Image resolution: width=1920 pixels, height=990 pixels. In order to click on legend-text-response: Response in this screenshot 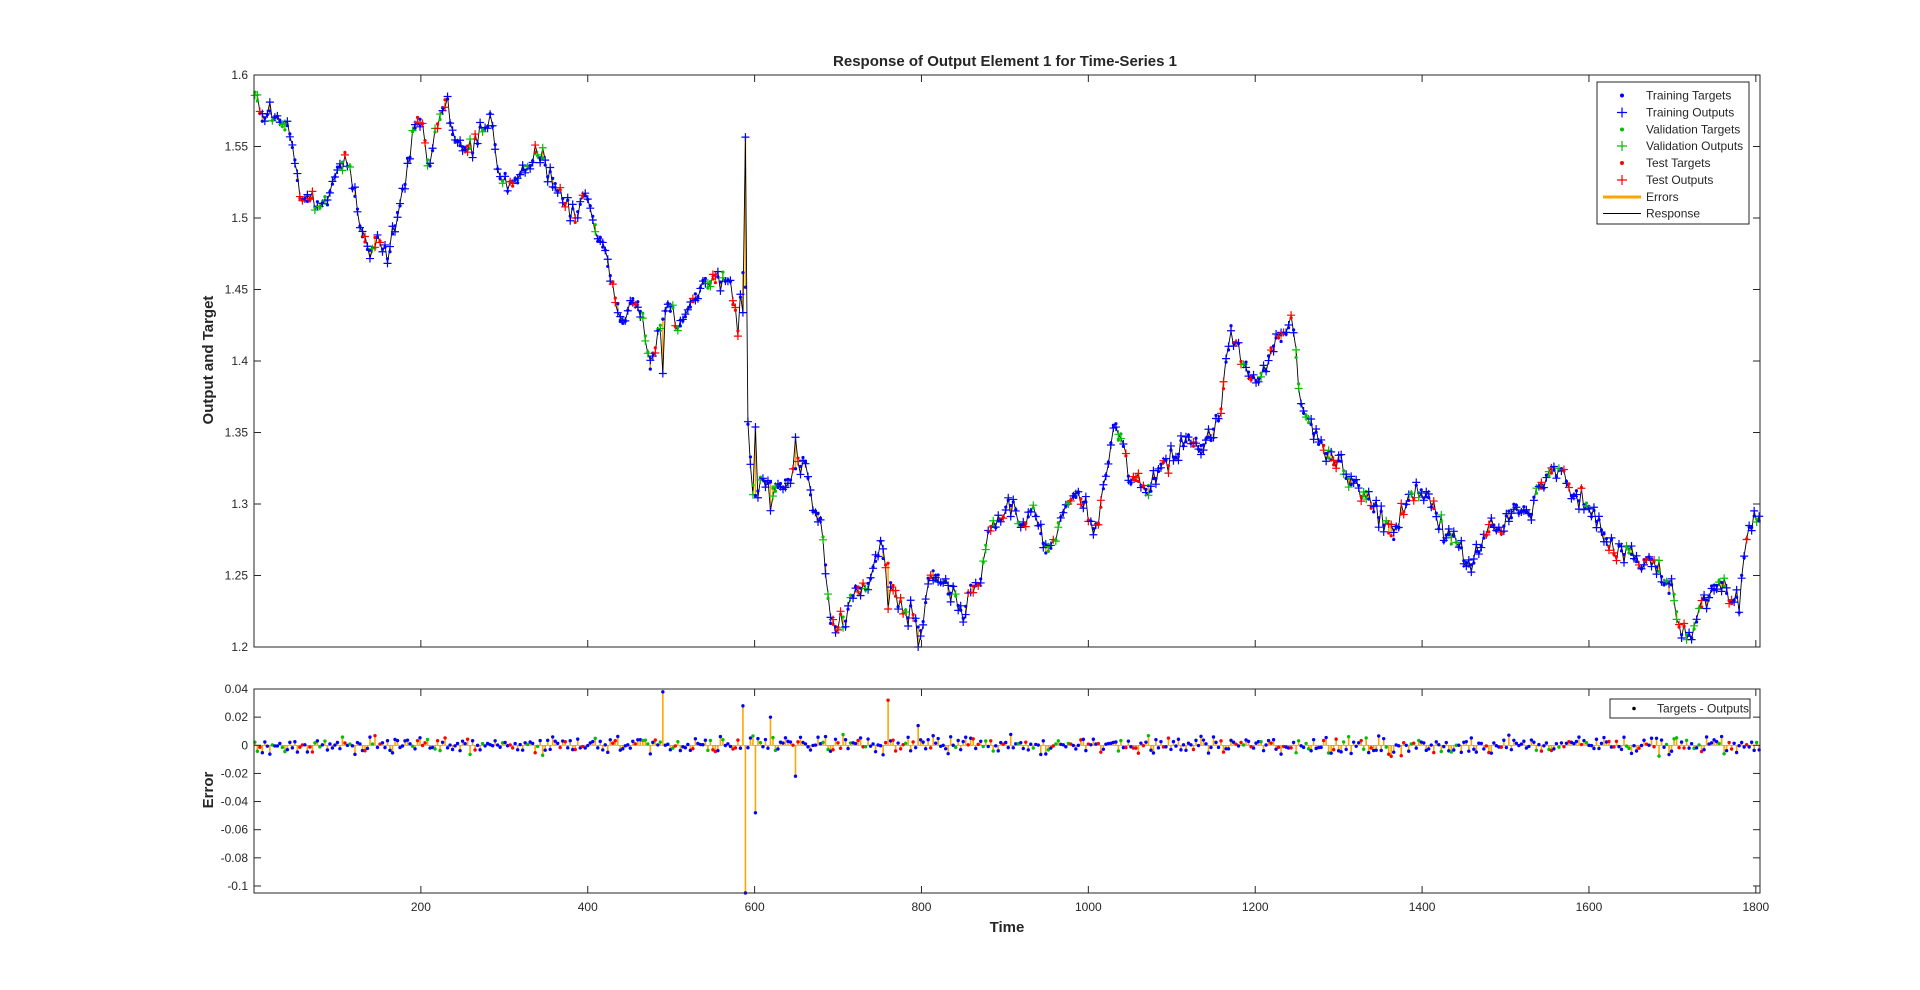, I will do `click(1673, 214)`.